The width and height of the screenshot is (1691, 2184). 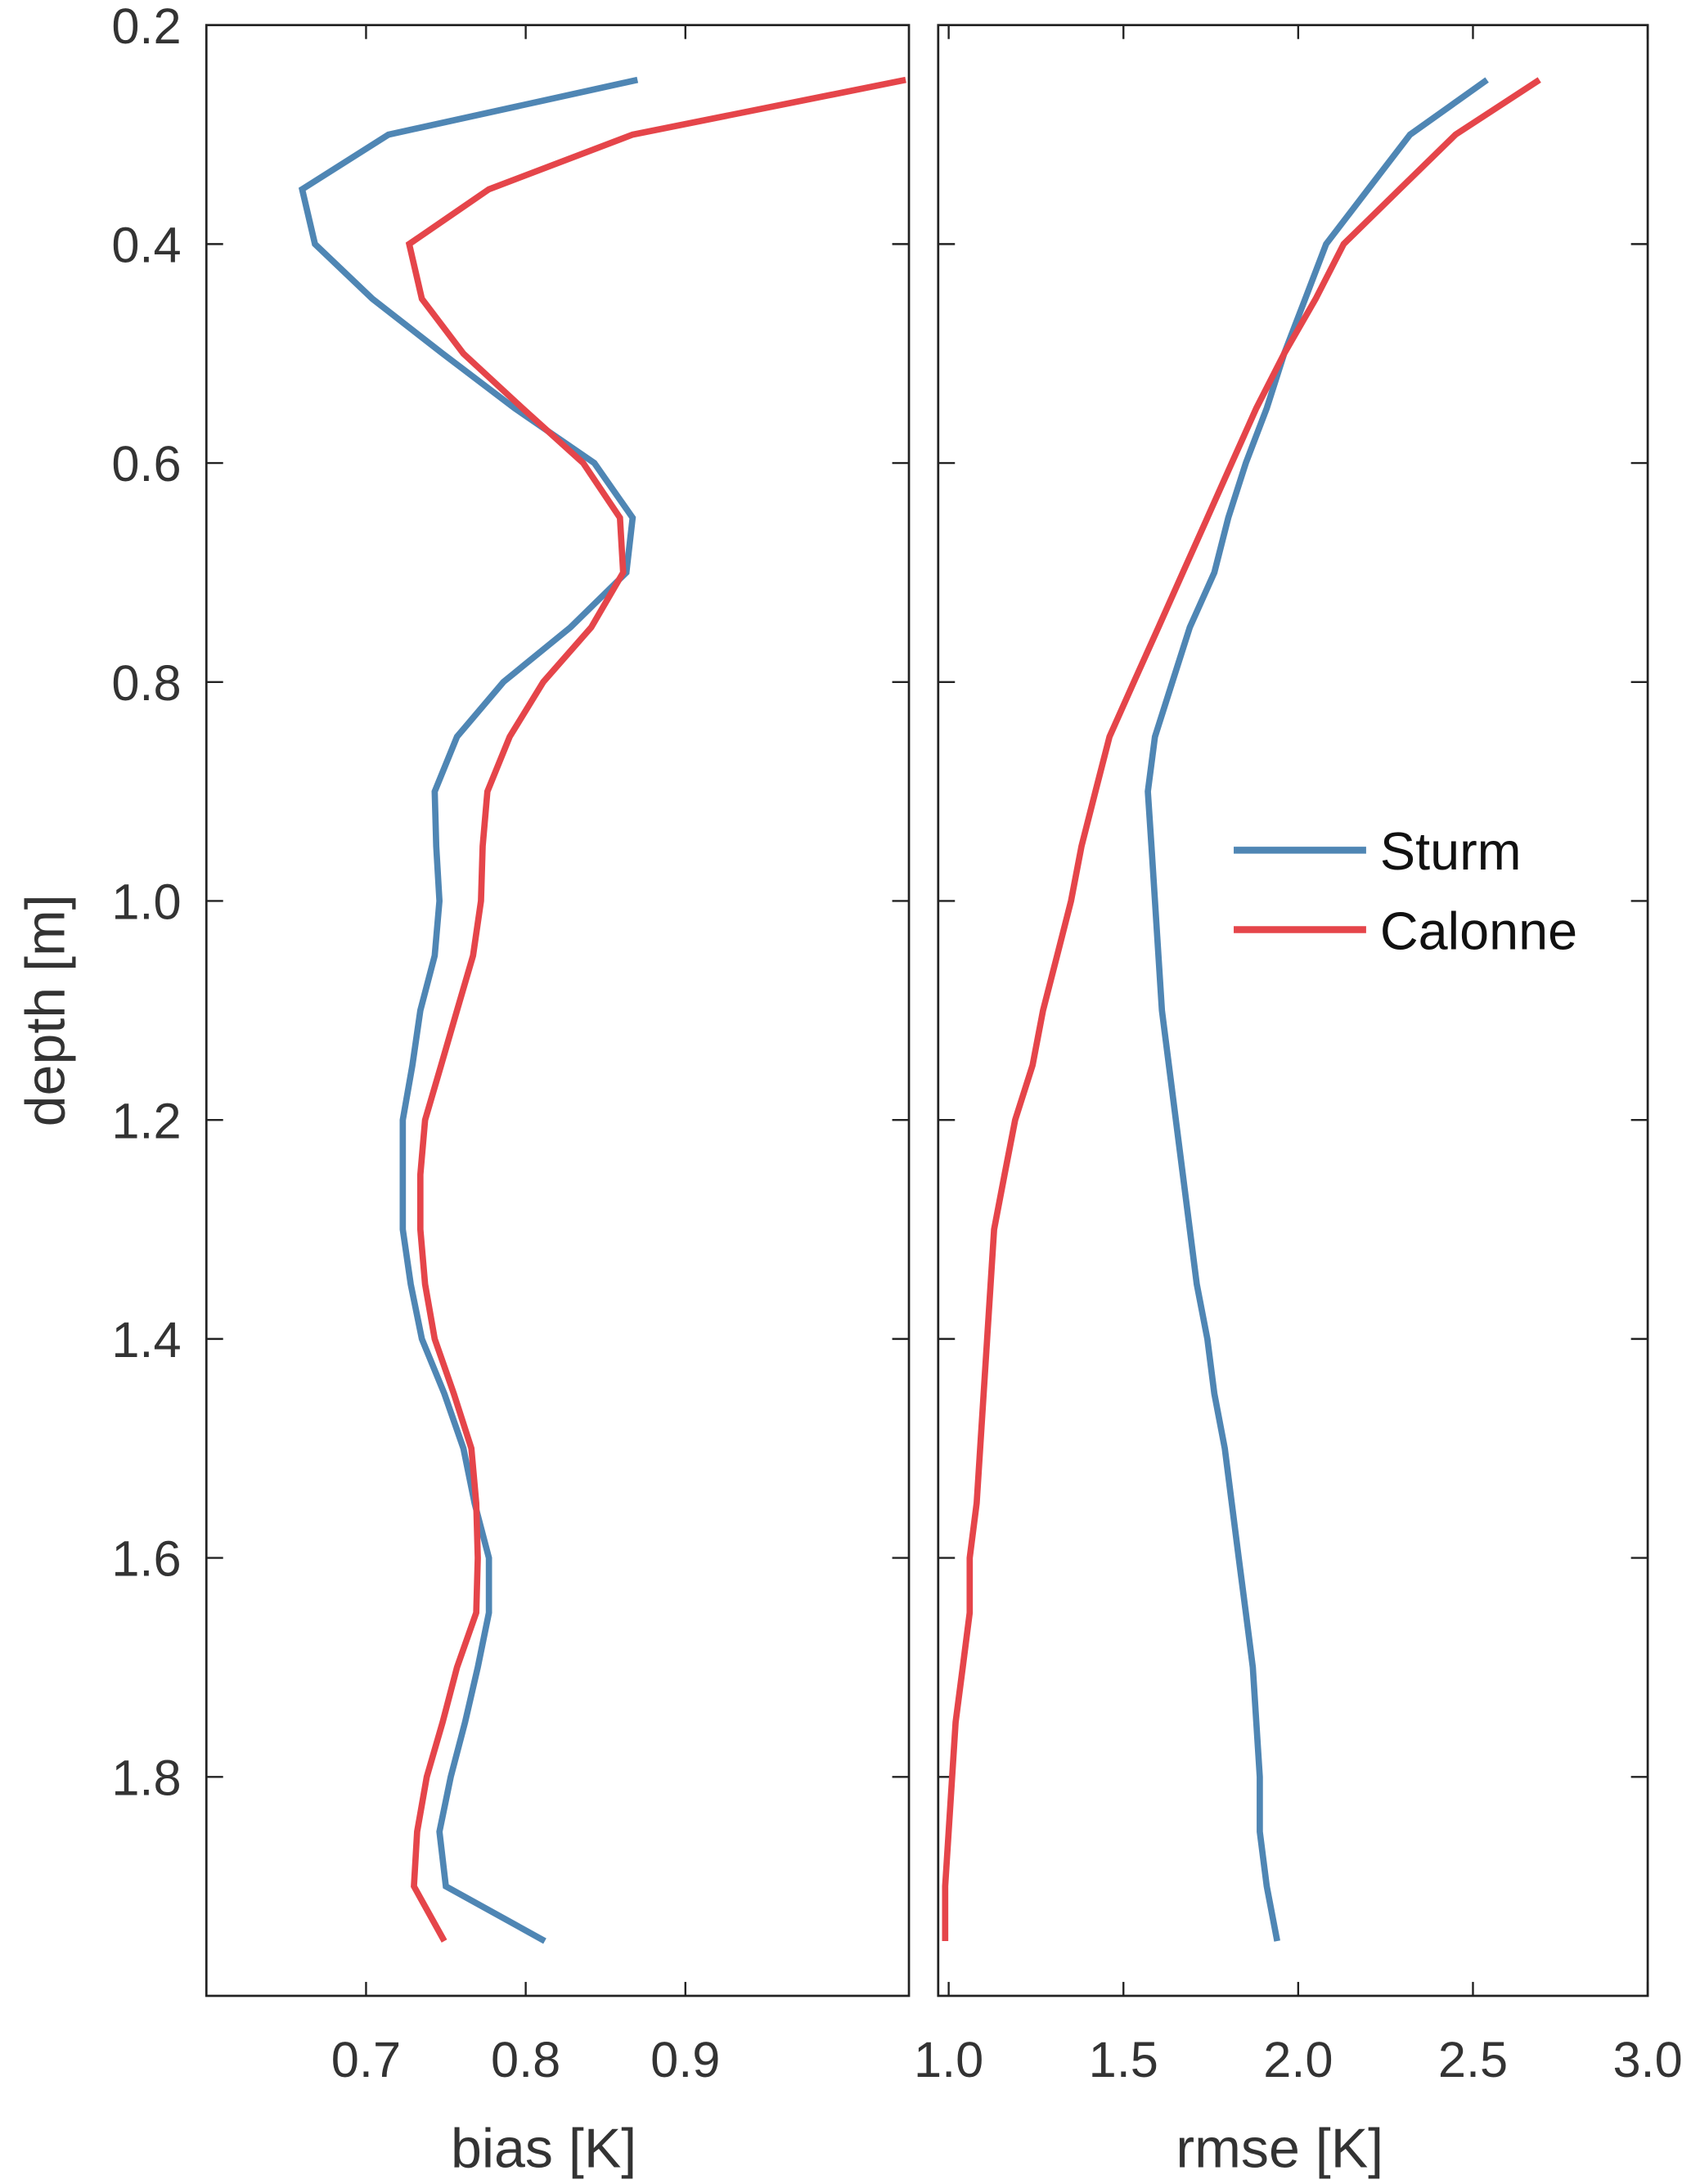 What do you see at coordinates (146, 1120) in the screenshot?
I see `y-tick-label: 1.2` at bounding box center [146, 1120].